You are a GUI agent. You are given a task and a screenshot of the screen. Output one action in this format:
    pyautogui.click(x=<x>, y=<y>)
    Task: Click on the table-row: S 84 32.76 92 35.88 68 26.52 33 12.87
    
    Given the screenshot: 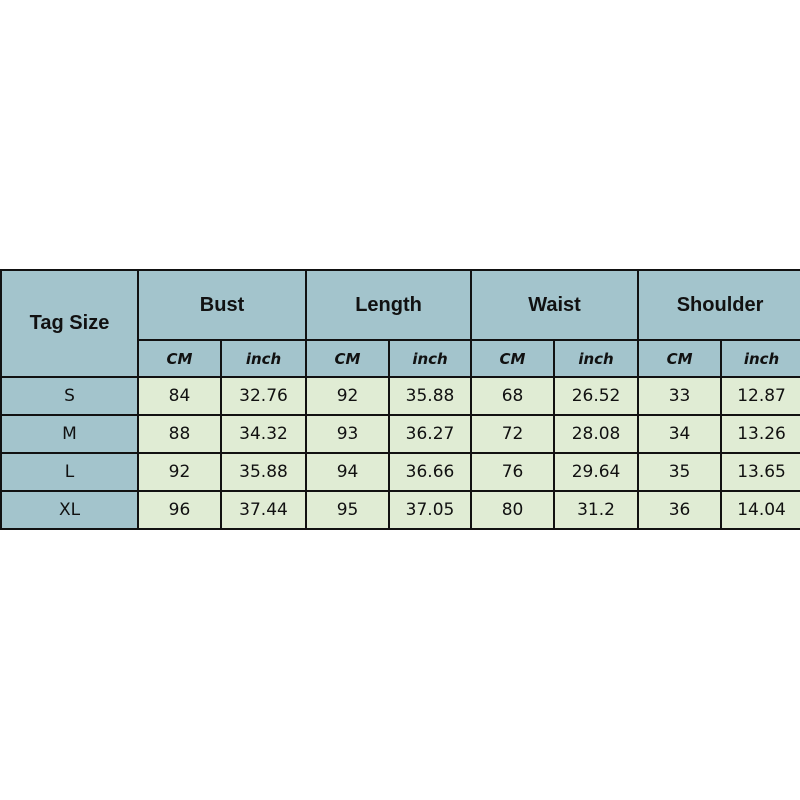 What is the action you would take?
    pyautogui.click(x=400, y=396)
    